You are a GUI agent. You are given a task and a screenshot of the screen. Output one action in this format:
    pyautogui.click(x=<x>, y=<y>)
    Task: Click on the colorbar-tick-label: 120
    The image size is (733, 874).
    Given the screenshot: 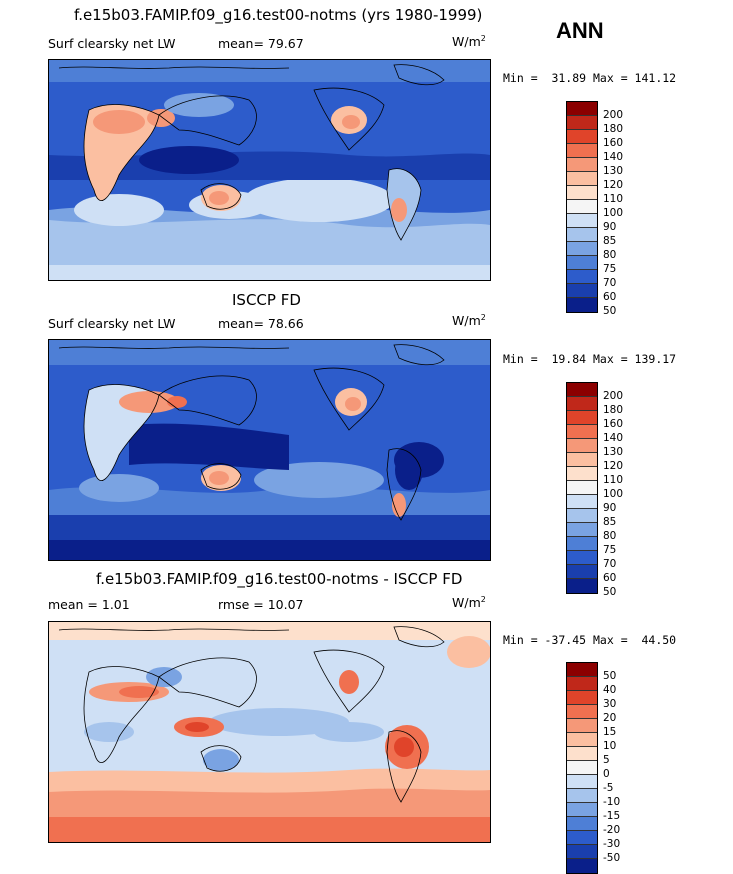 What is the action you would take?
    pyautogui.click(x=613, y=185)
    